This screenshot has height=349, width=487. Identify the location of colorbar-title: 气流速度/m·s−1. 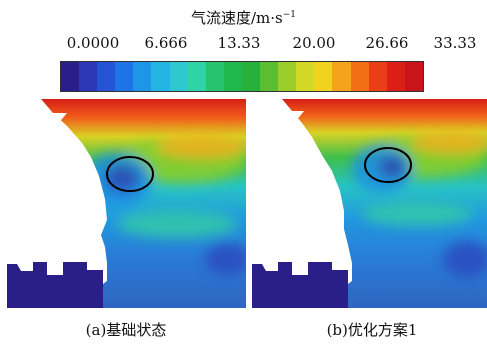
(243, 16).